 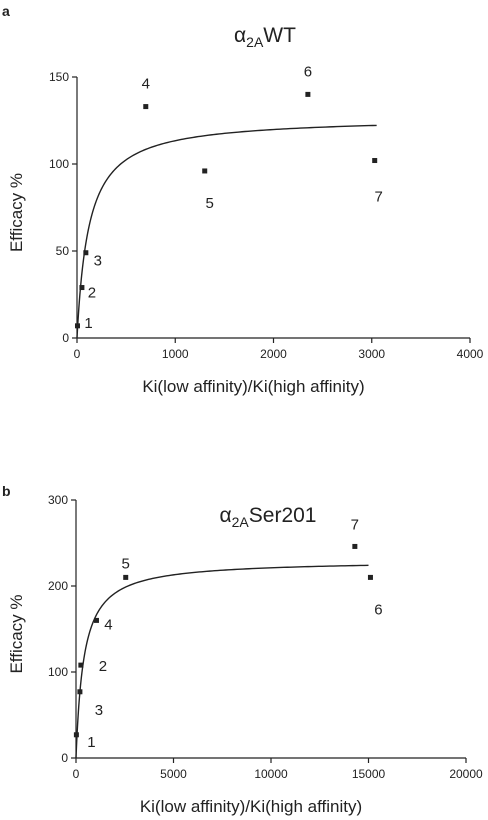 I want to click on panel-b-point-label-4: 4, so click(x=108, y=624).